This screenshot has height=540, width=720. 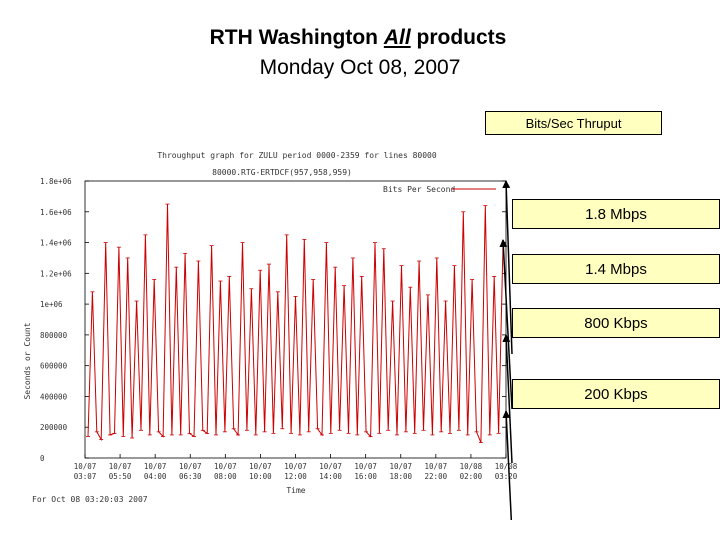 I want to click on y-tick-label: 1.6e+06, so click(x=56, y=212).